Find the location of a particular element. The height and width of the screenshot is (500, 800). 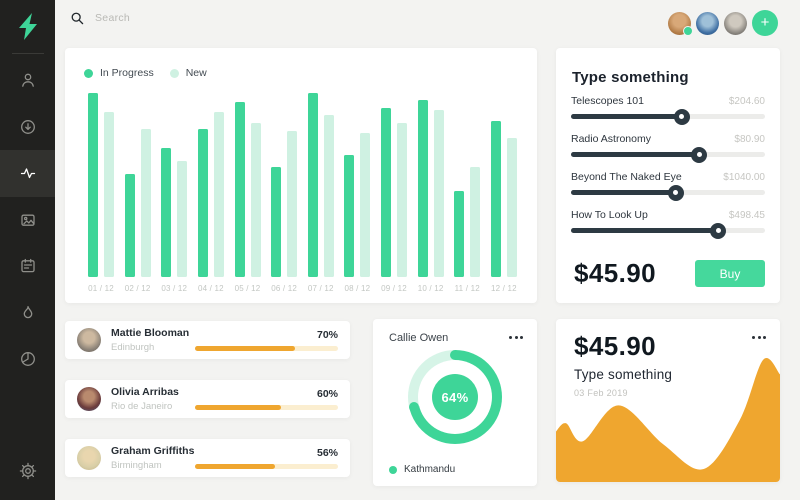

progress-value: 60% is located at coordinates (327, 394).